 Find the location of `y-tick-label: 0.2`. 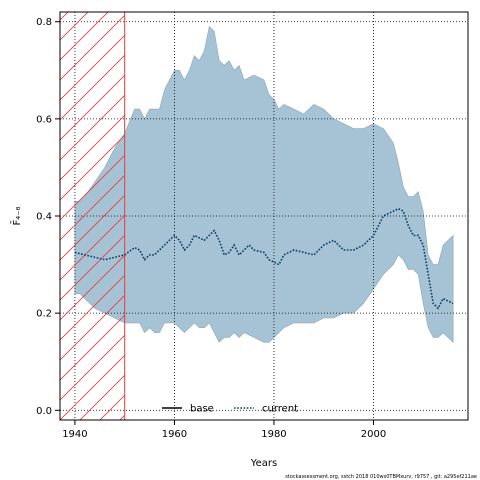

y-tick-label: 0.2 is located at coordinates (44, 314).